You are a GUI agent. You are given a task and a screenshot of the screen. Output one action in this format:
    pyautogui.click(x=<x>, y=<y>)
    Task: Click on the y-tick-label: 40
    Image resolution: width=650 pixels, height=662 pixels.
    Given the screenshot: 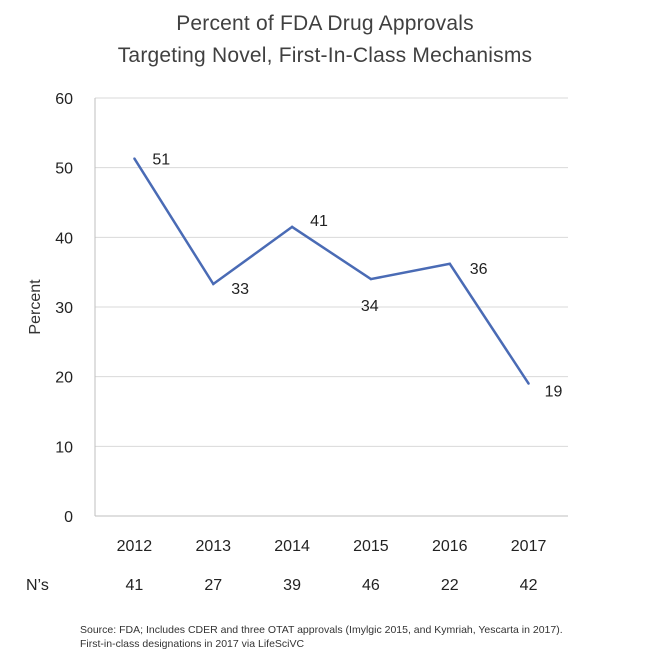 What is the action you would take?
    pyautogui.click(x=64, y=238)
    